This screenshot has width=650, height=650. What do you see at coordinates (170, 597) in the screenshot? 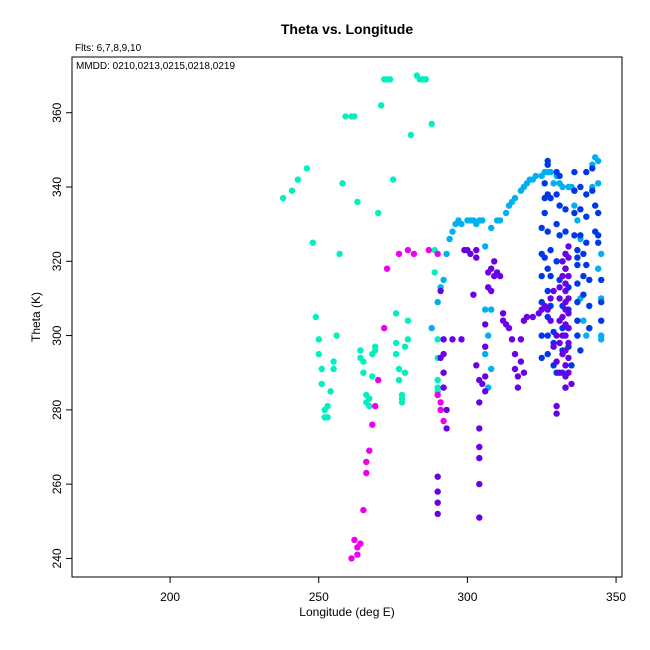
I see `x-tick-label-200: 200` at bounding box center [170, 597].